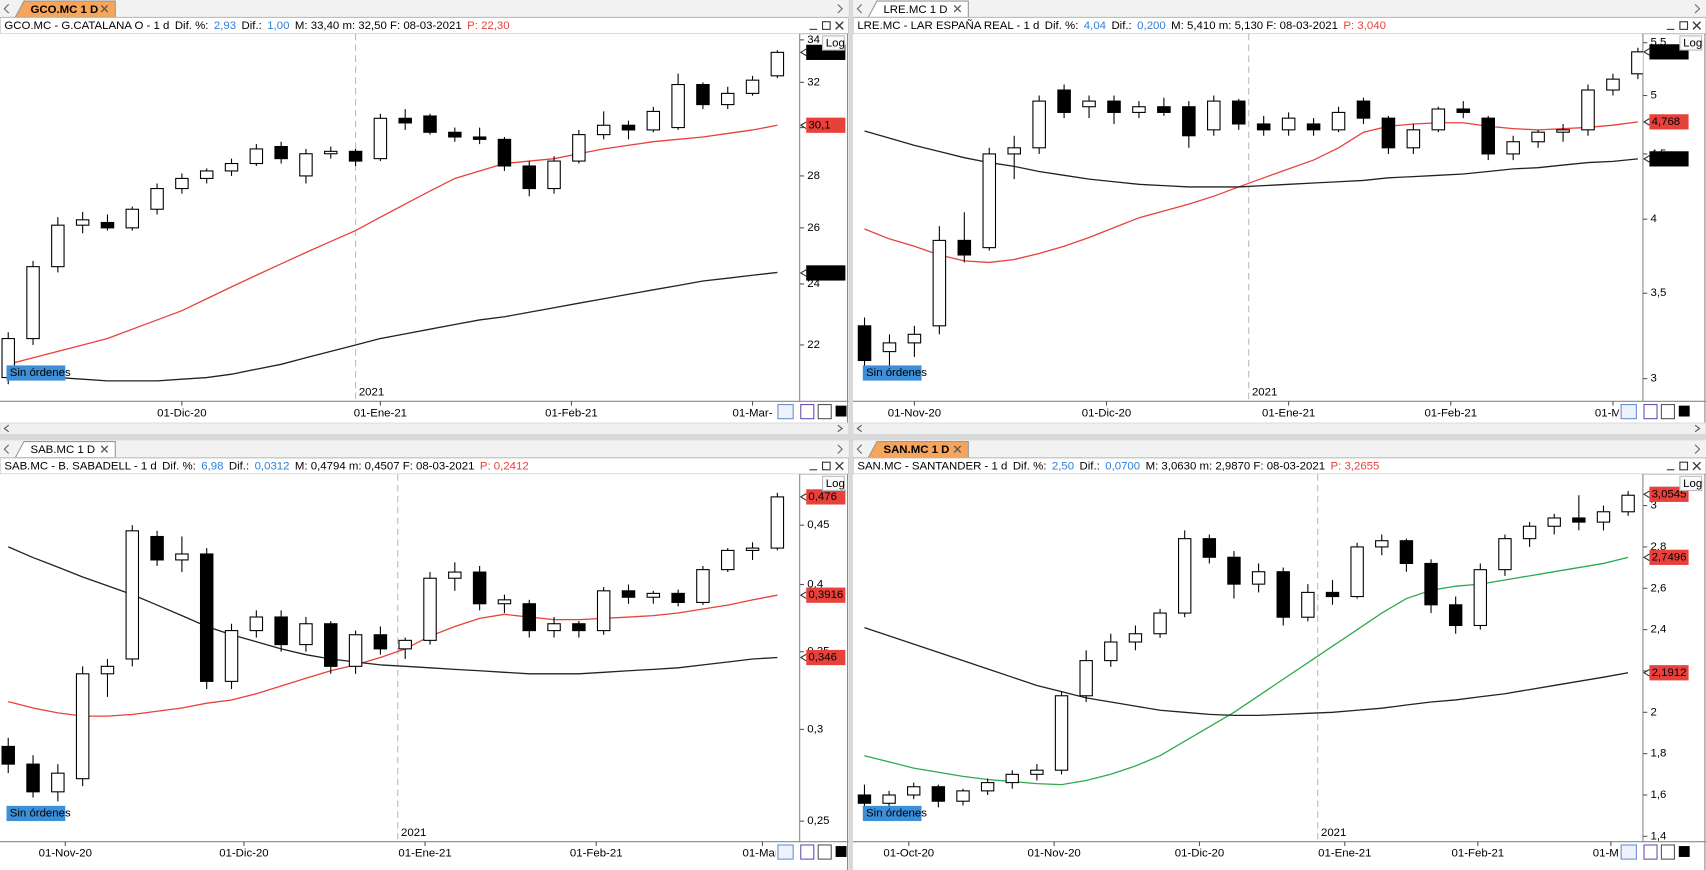 The width and height of the screenshot is (1706, 870). I want to click on x-tick-label: 01-Feb-21, so click(596, 854).